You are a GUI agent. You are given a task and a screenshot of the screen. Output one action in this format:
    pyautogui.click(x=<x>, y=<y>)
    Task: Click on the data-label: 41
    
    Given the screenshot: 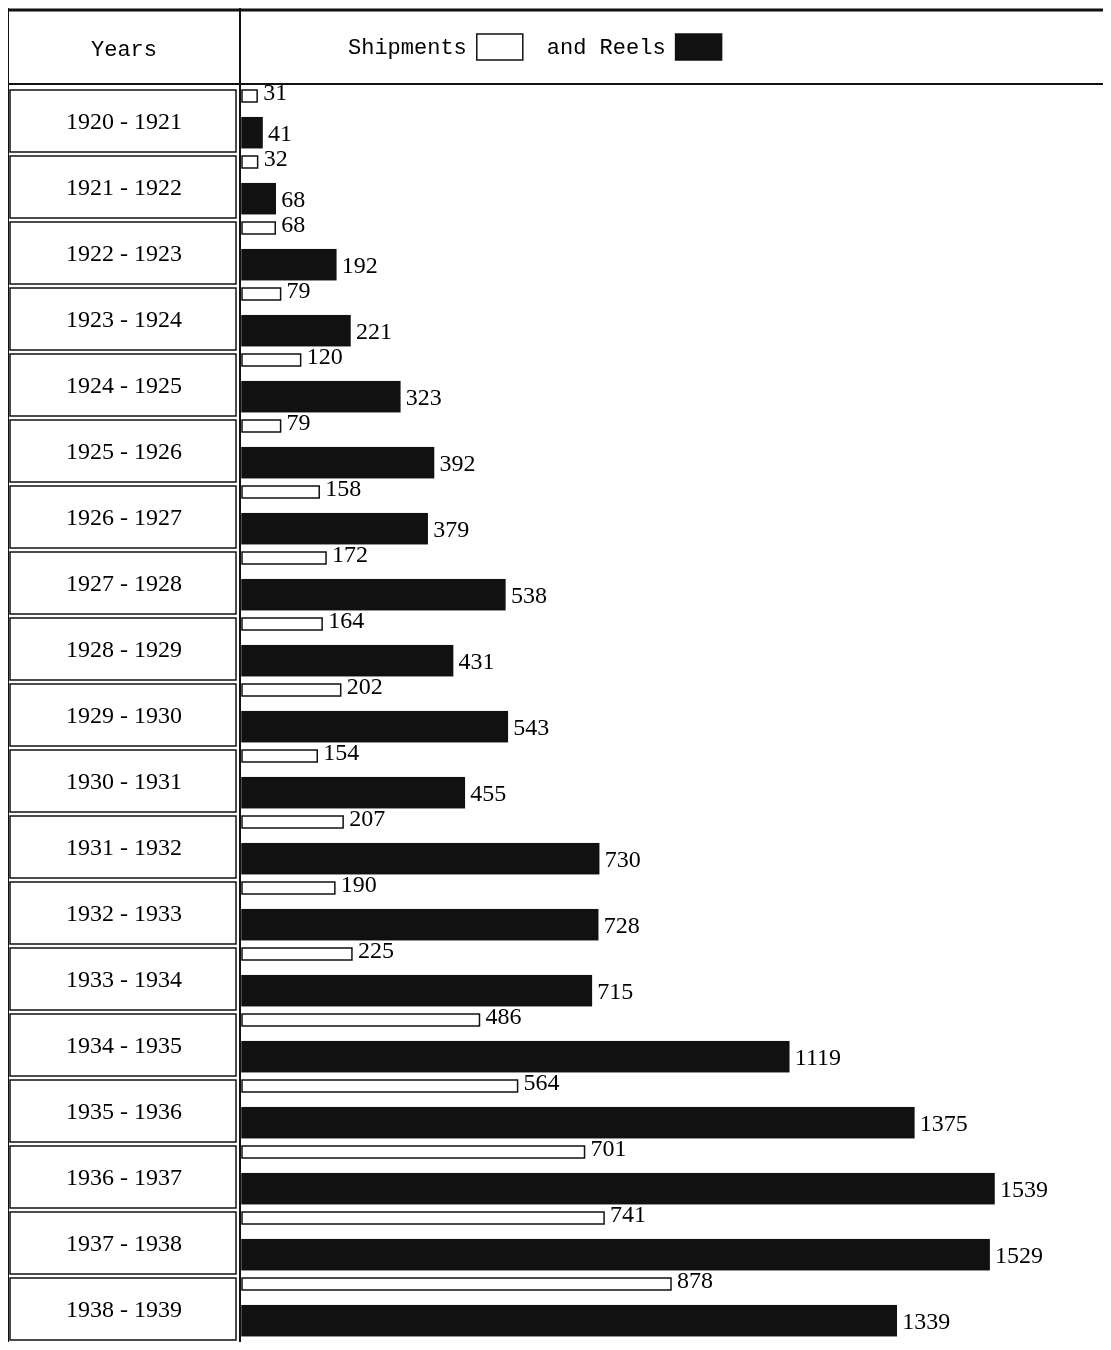 What is the action you would take?
    pyautogui.click(x=280, y=132)
    